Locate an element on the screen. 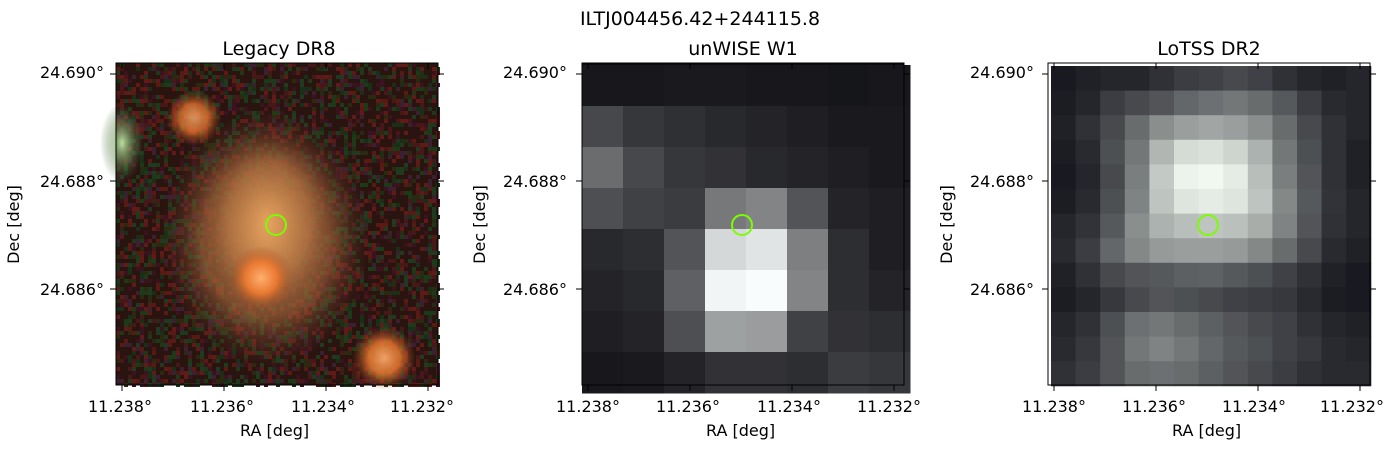 Image resolution: width=1400 pixels, height=452 pixels. ytick-unwise-1: 24.688° is located at coordinates (535, 181).